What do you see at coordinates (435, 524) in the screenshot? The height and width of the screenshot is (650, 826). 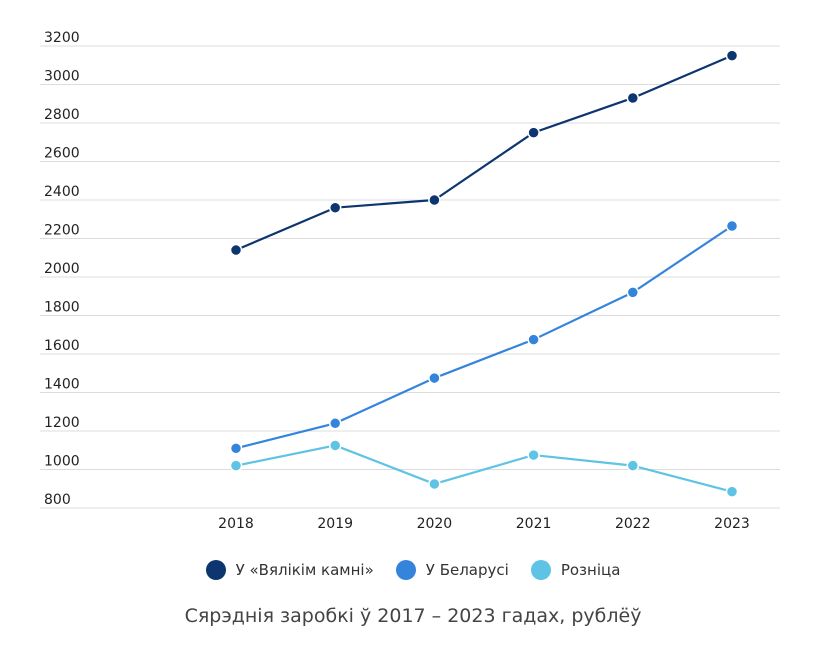 I see `x-tick-label: 2020` at bounding box center [435, 524].